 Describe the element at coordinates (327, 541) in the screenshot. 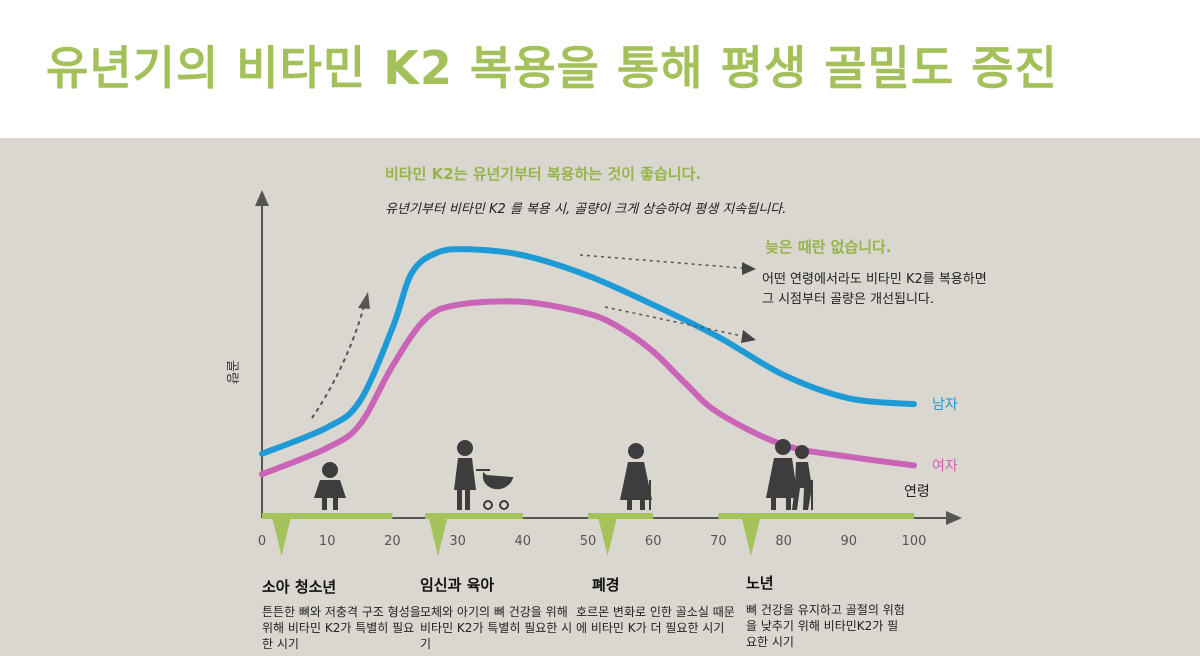

I see `x-tick-label: 10` at that location.